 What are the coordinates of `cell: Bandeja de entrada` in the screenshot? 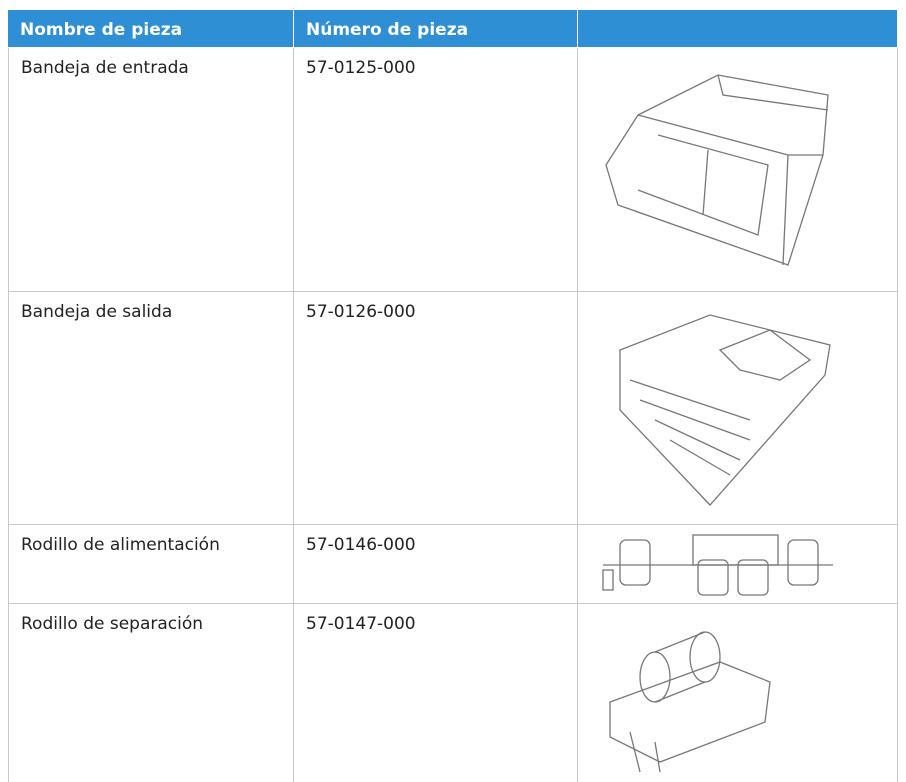 It's located at (151, 170).